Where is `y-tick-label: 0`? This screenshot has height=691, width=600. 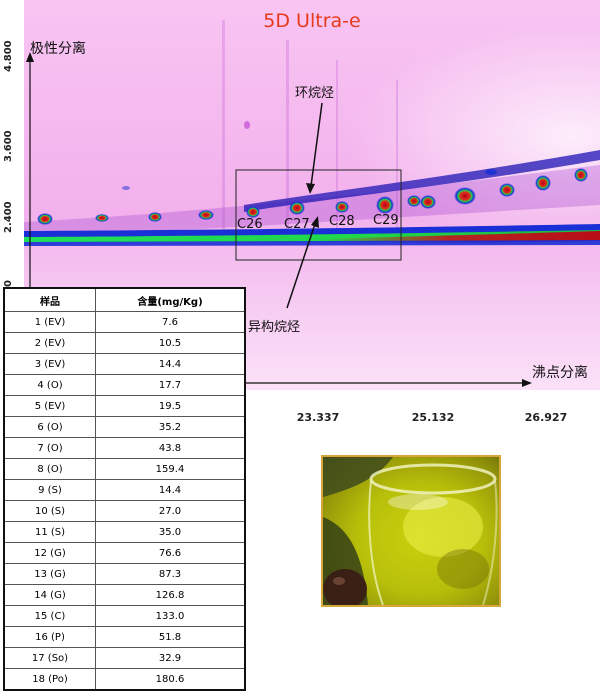
y-tick-label: 0 is located at coordinates (8, 283).